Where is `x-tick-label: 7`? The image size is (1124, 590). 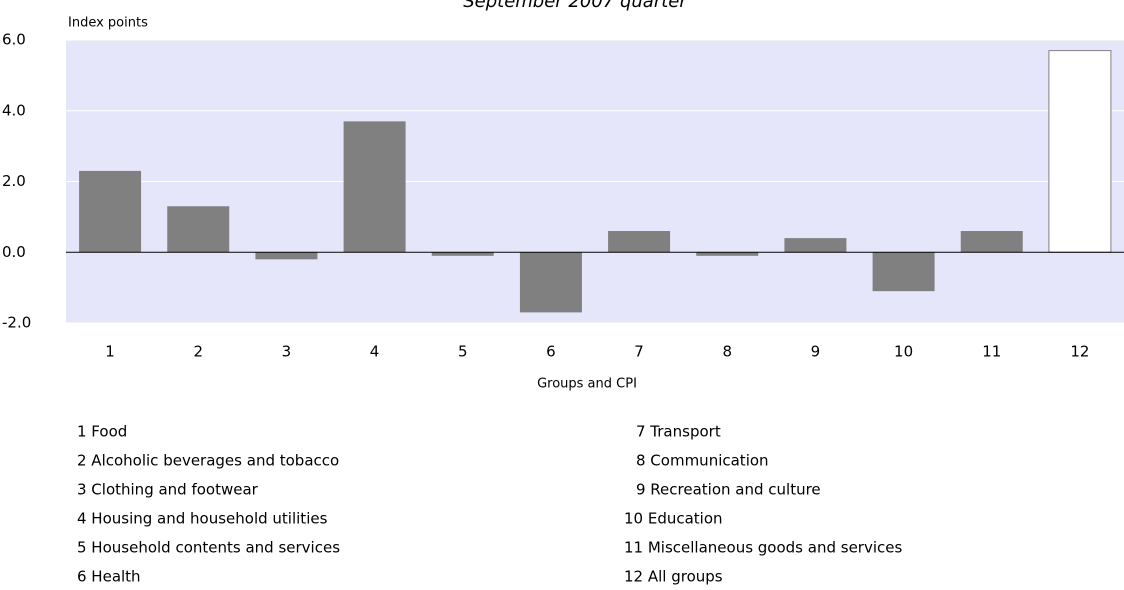 x-tick-label: 7 is located at coordinates (639, 352).